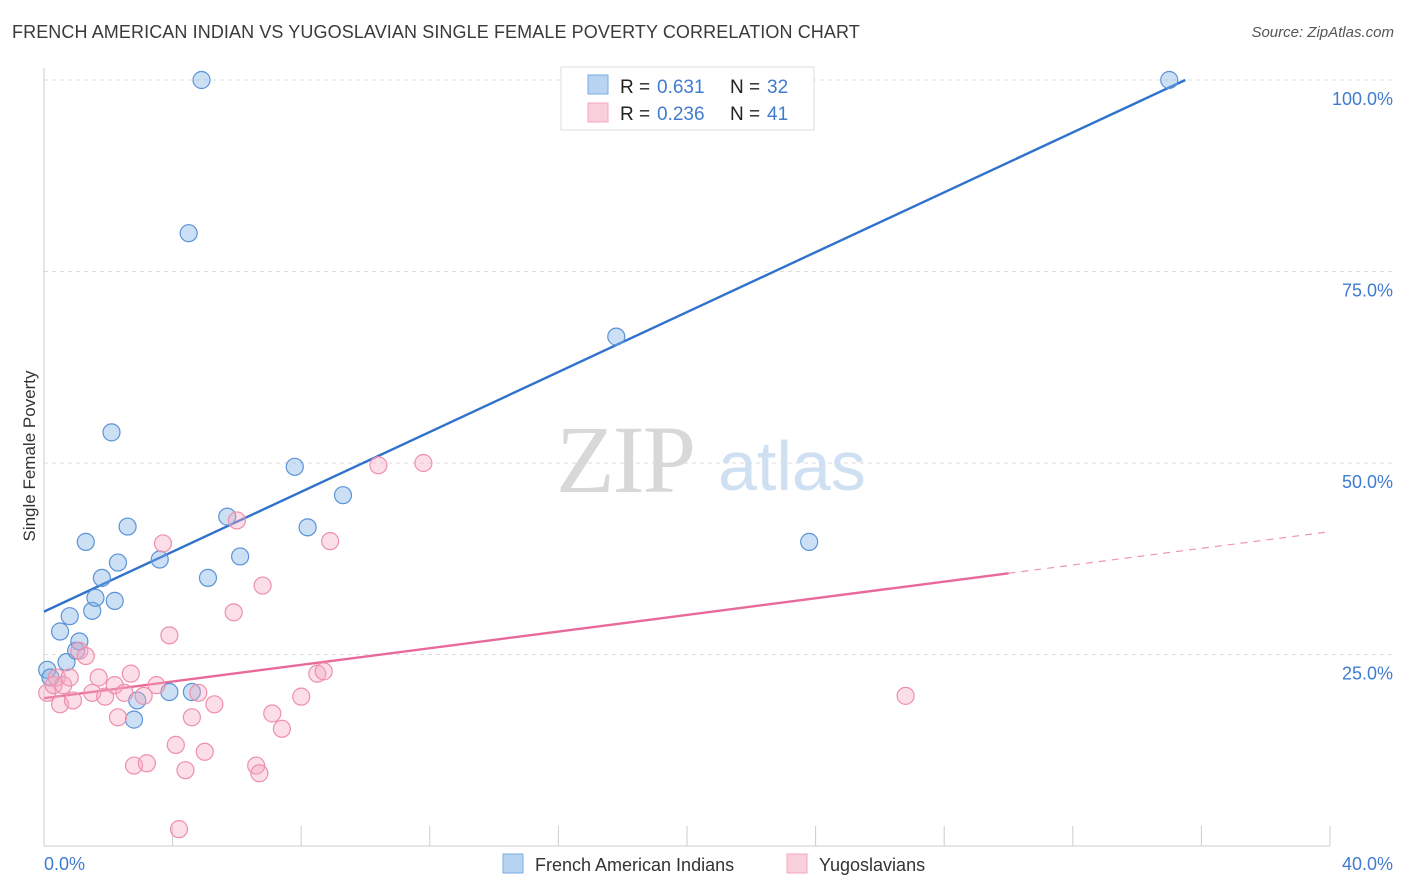 This screenshot has width=1406, height=892. Describe the element at coordinates (1367, 864) in the screenshot. I see `x-tick-label-max: 40.0%` at that location.